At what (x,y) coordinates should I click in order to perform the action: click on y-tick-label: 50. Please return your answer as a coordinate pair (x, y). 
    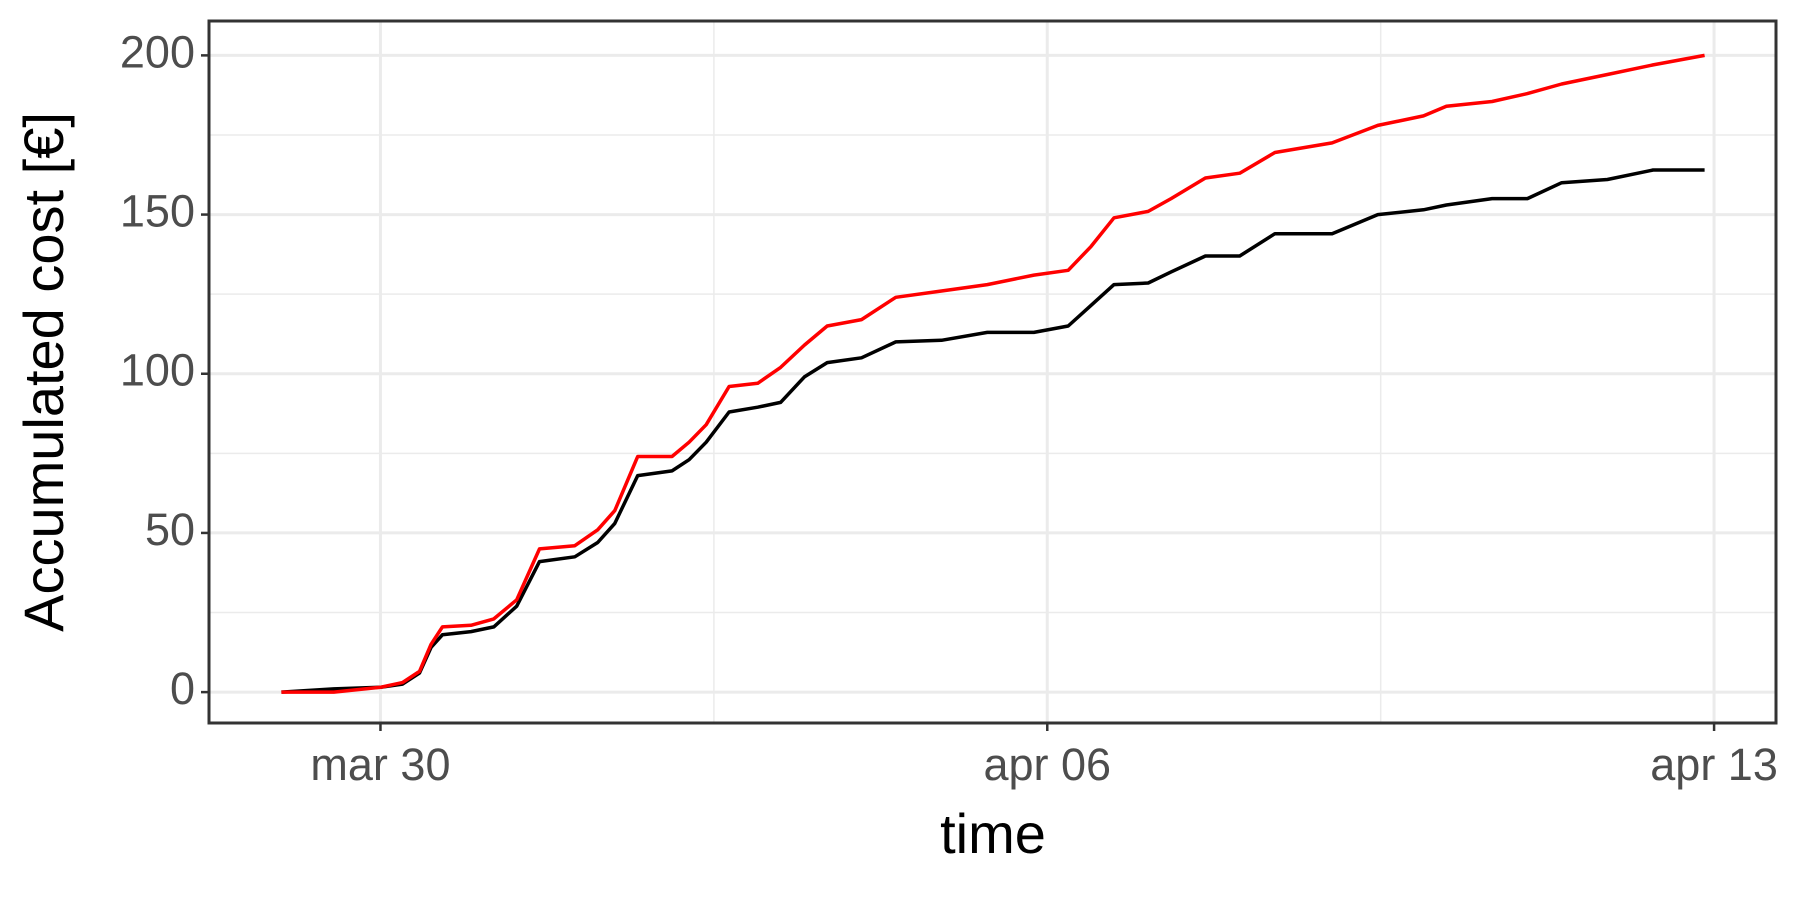
    Looking at the image, I should click on (170, 529).